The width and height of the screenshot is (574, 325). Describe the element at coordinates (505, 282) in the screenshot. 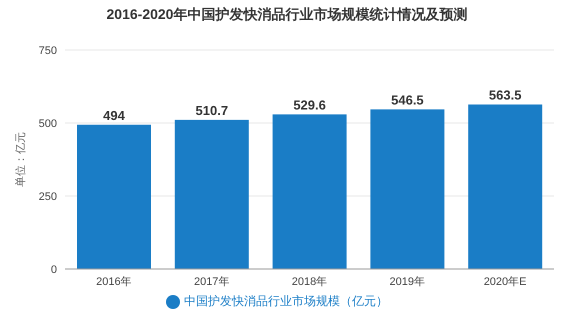

I see `x-tick-label: 2020年E` at that location.